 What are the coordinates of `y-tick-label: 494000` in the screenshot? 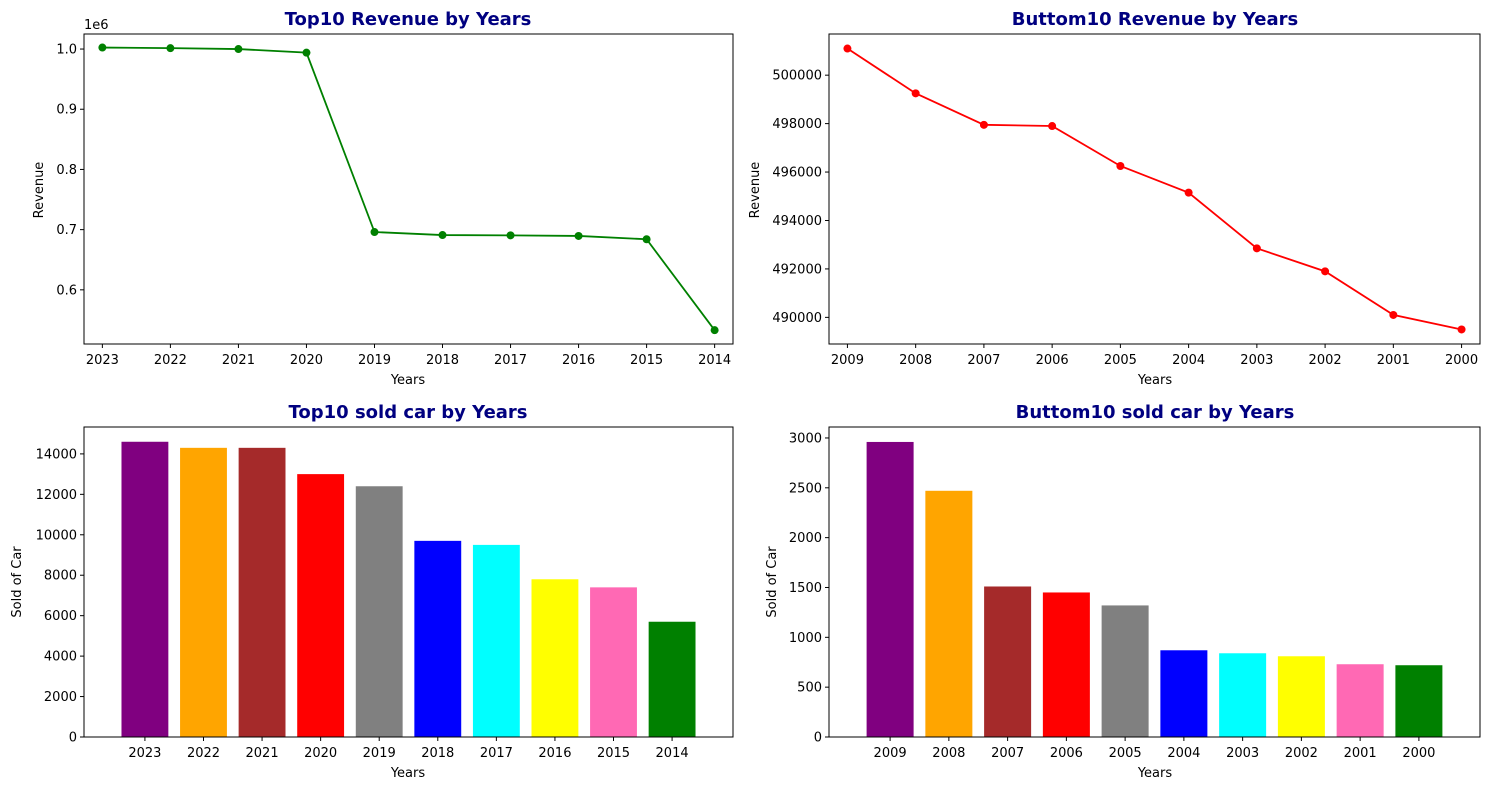 It's located at (797, 221).